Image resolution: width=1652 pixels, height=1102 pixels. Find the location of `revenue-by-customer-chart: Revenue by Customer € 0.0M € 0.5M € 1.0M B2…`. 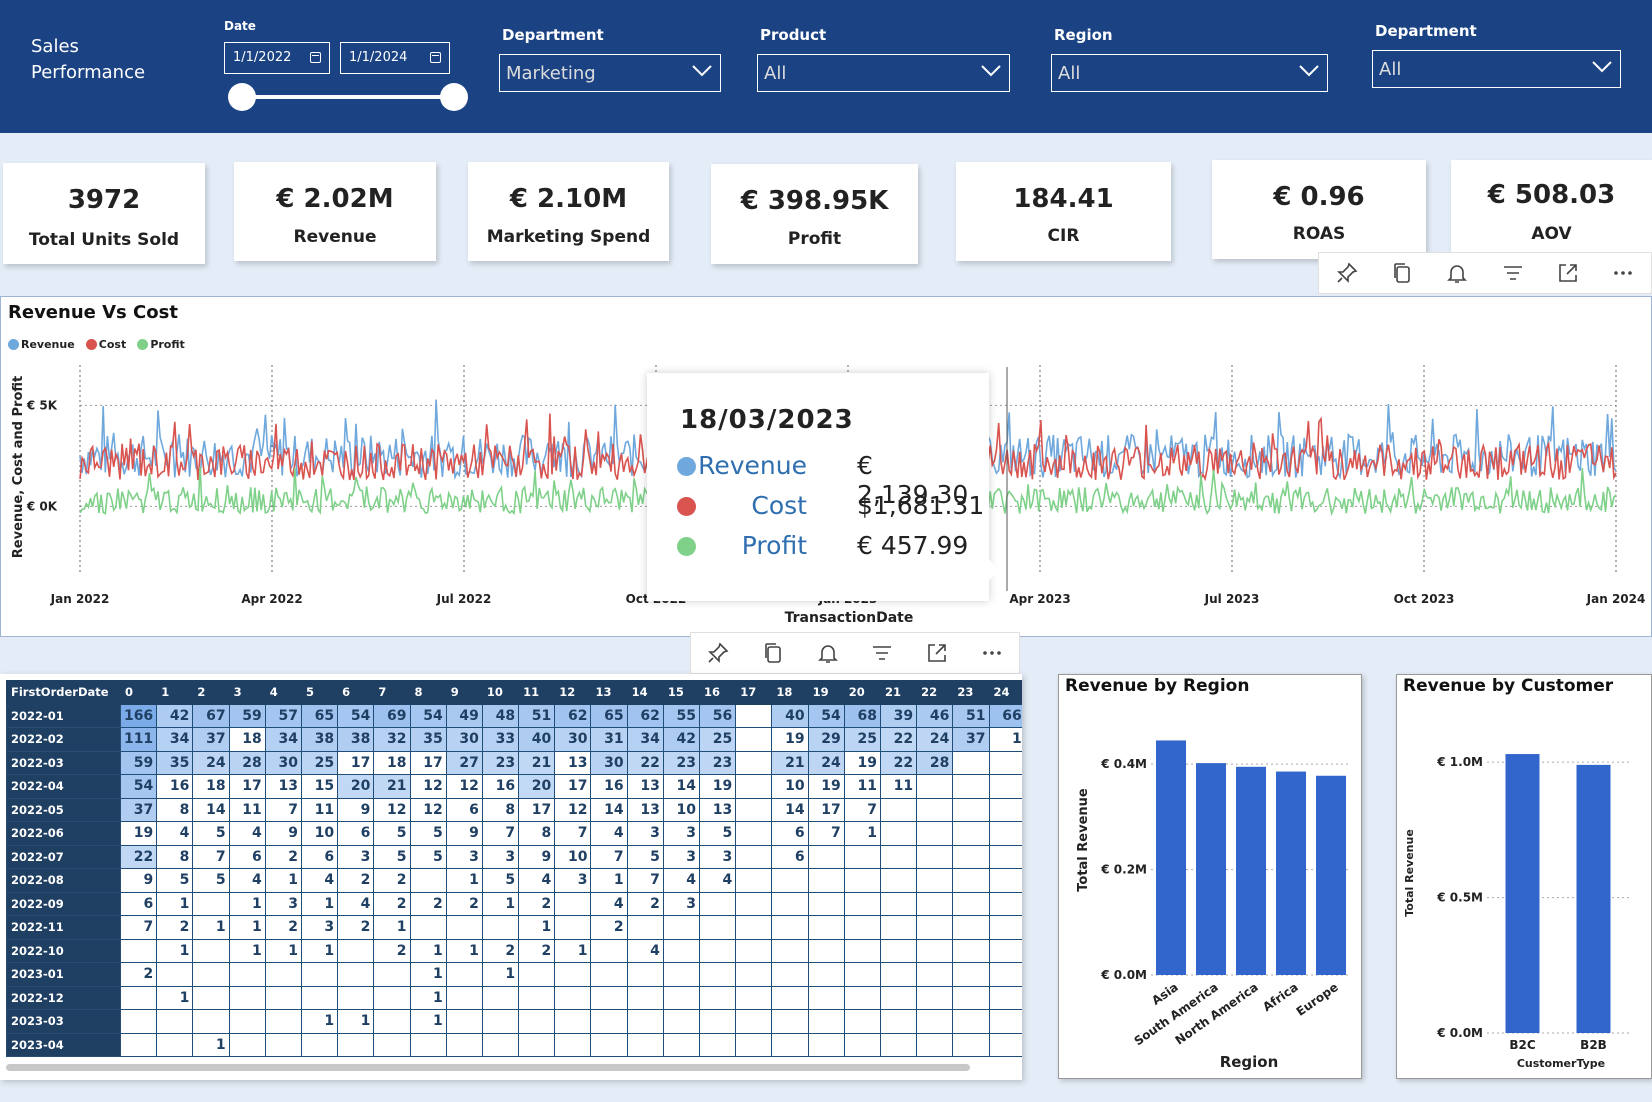

revenue-by-customer-chart: Revenue by Customer € 0.0M € 0.5M € 1.0M B2… is located at coordinates (1524, 876).